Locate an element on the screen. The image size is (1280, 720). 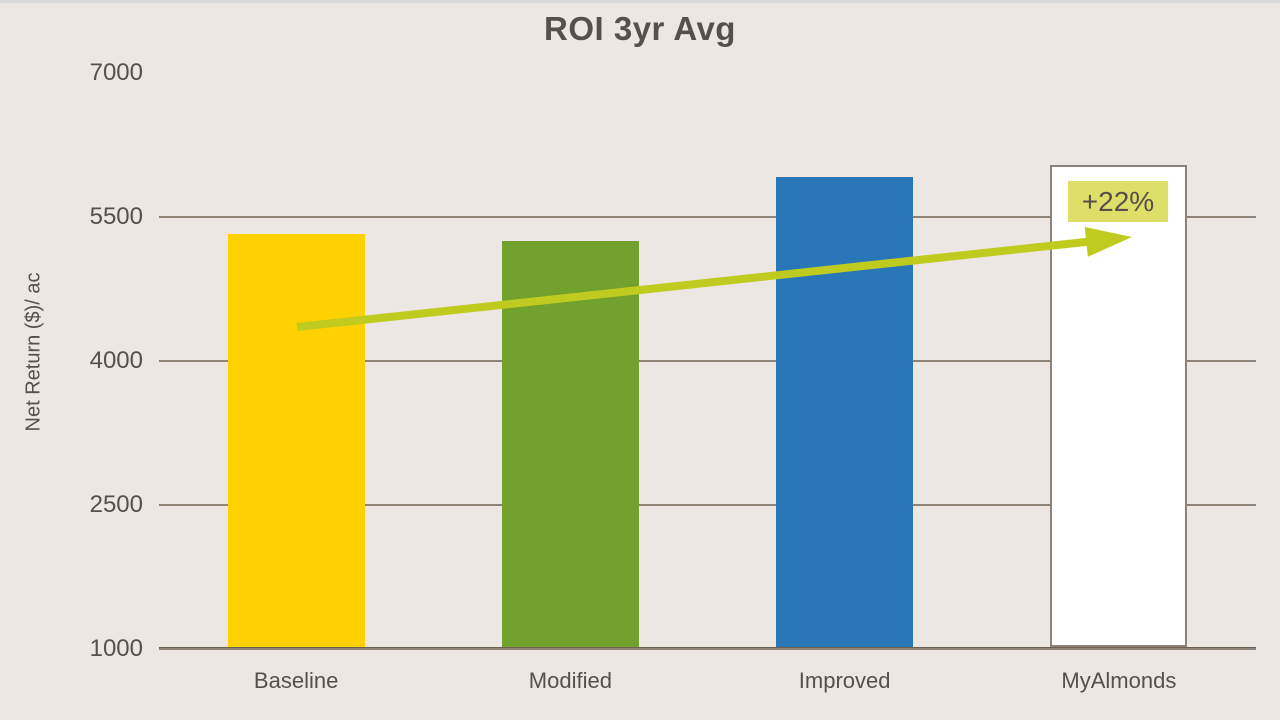
growth-callout-badge: +22% is located at coordinates (1118, 201).